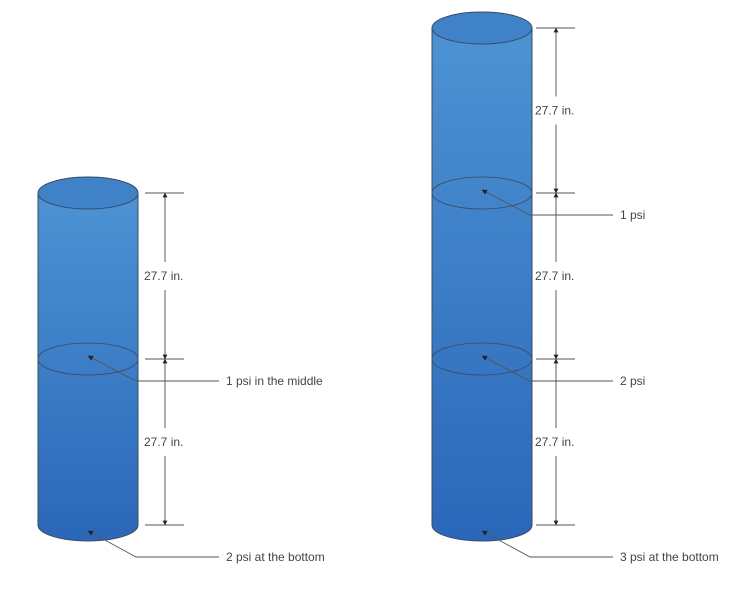  I want to click on pressure-callout: 1 psi in the middle, so click(274, 381).